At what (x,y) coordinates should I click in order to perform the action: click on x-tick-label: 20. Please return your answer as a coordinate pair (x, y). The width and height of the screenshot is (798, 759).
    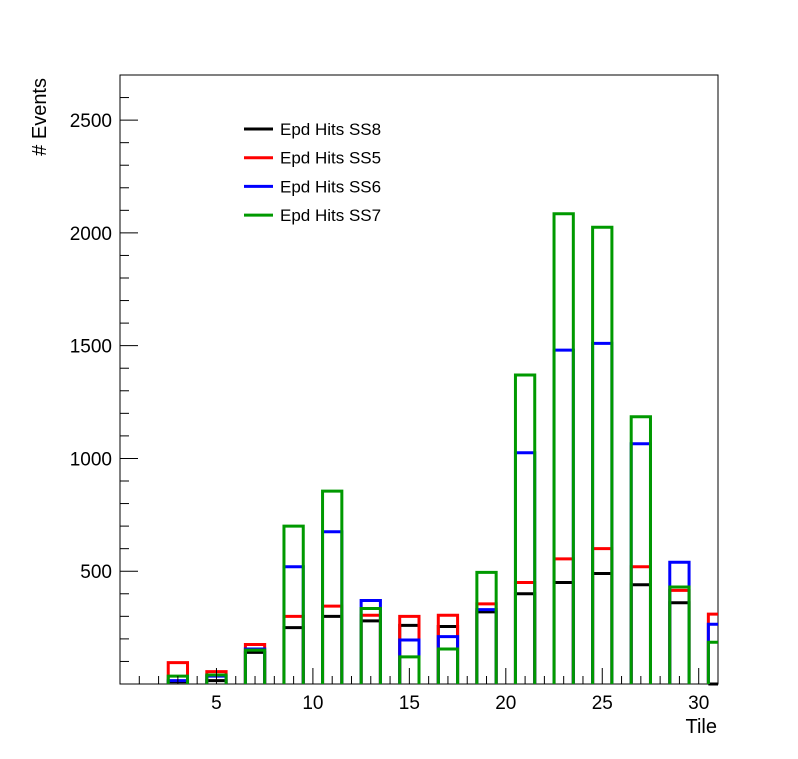
    Looking at the image, I should click on (505, 703).